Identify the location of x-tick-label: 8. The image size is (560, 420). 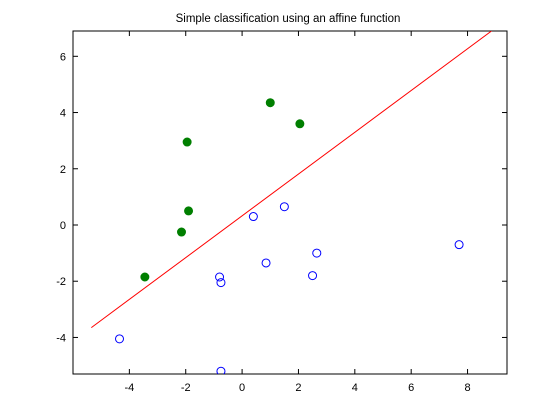
(467, 388).